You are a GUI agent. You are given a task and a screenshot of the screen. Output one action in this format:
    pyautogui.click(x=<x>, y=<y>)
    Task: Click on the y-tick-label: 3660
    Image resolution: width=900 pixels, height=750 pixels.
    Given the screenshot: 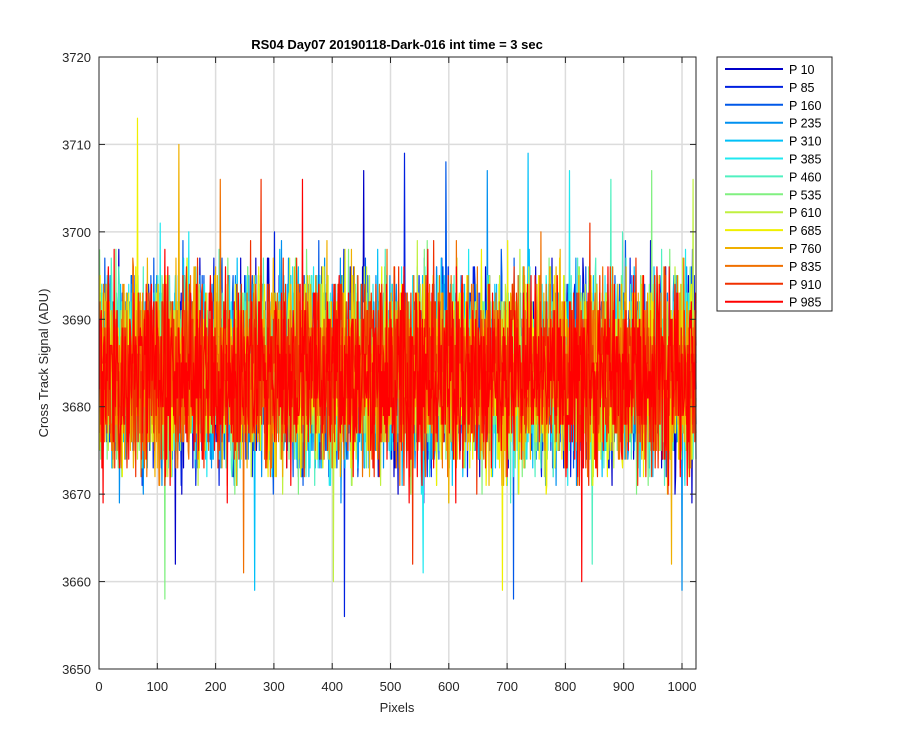 What is the action you would take?
    pyautogui.click(x=76, y=582)
    